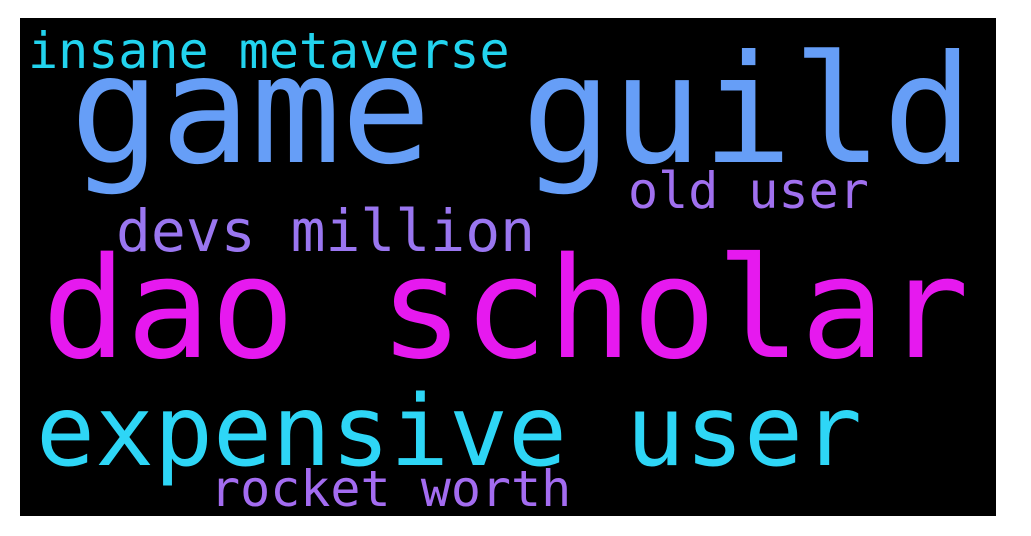 Image resolution: width=1031 pixels, height=536 pixels. Describe the element at coordinates (269, 51) in the screenshot. I see `word-insane-metaverse: insane metaverse` at that location.